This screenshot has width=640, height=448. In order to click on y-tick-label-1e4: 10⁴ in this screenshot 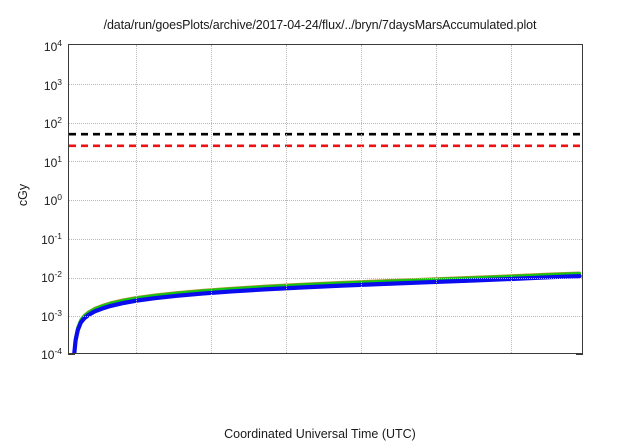, I will do `click(52, 46)`.